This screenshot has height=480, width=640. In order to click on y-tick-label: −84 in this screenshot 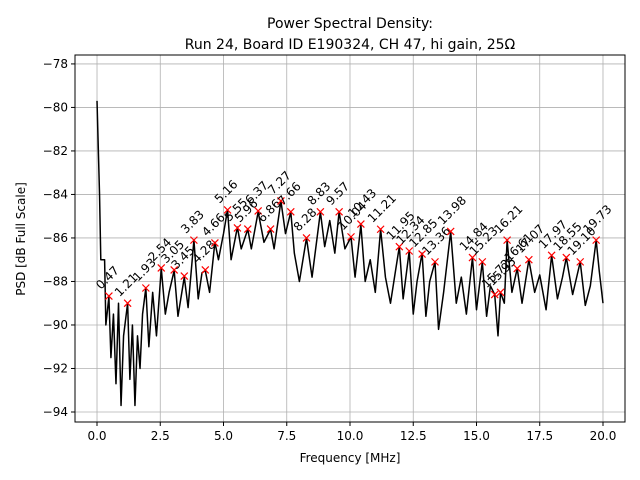, I will do `click(55, 194)`.